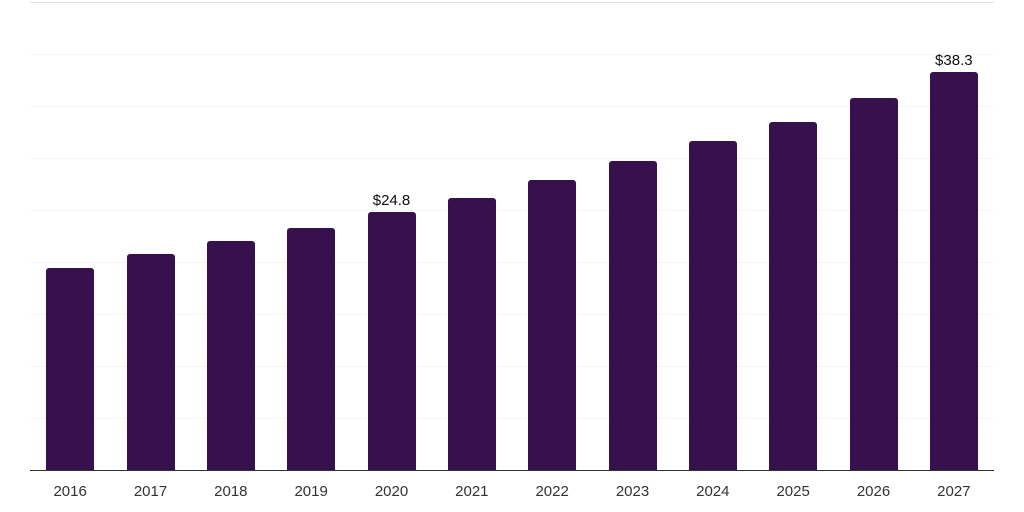 The image size is (1024, 512). What do you see at coordinates (231, 491) in the screenshot?
I see `x-tick-2018: 2018` at bounding box center [231, 491].